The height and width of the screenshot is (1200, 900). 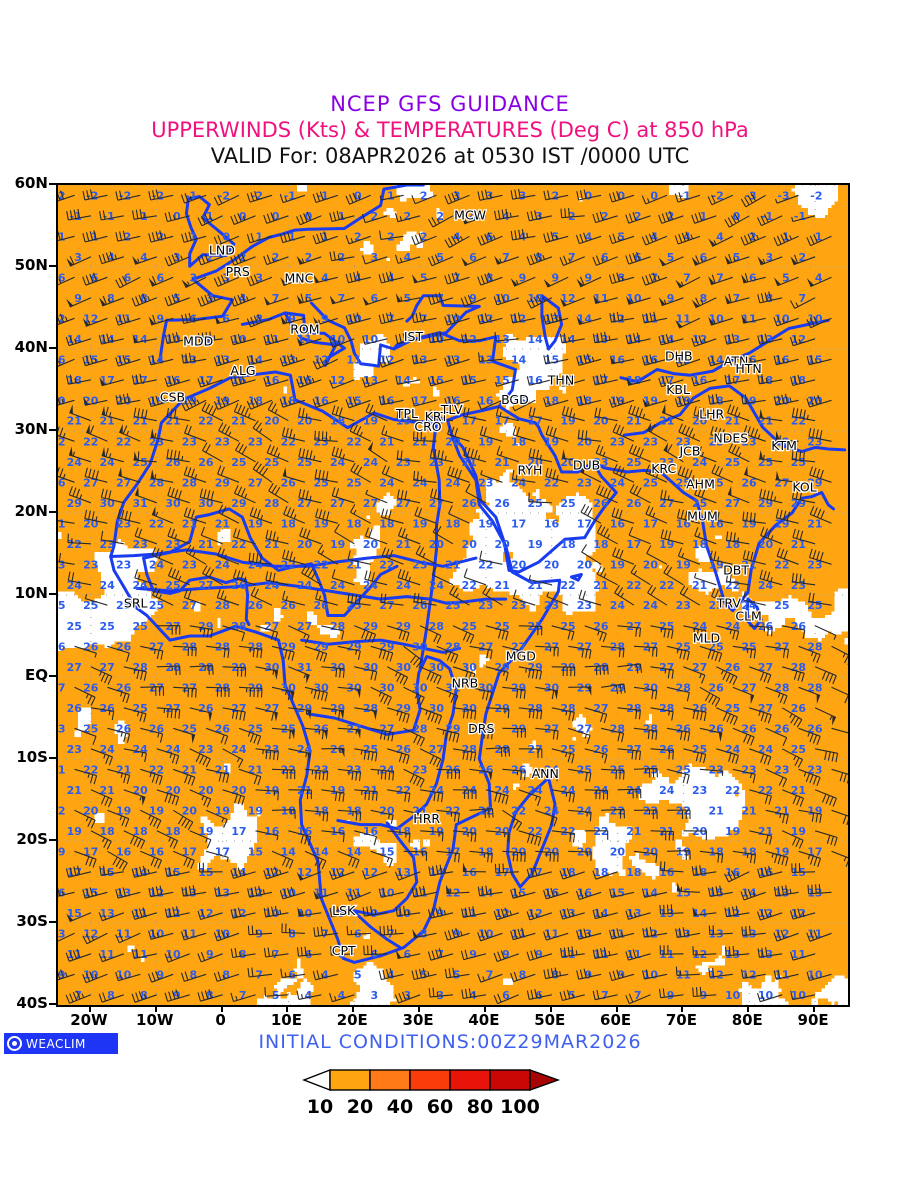 What do you see at coordinates (352, 1020) in the screenshot?
I see `x-axis-tick-20E: 20E` at bounding box center [352, 1020].